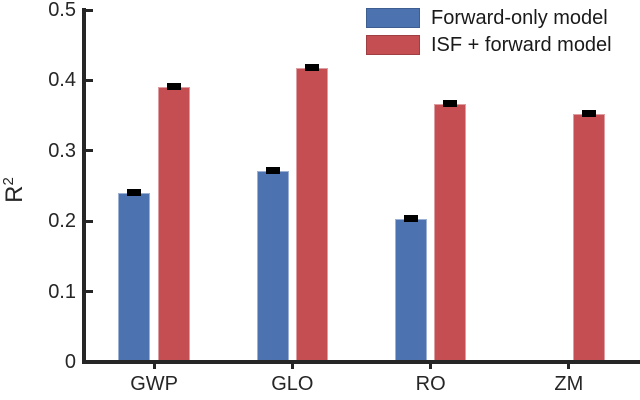  What do you see at coordinates (154, 384) in the screenshot?
I see `x-tick-label-gwp: GWP` at bounding box center [154, 384].